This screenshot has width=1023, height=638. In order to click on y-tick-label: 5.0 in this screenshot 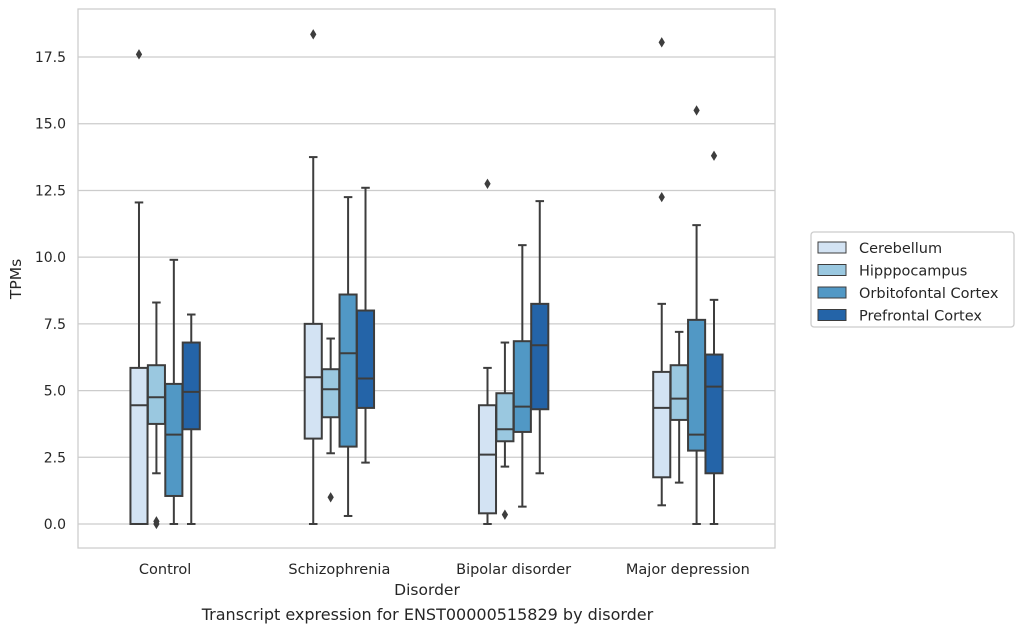, I will do `click(55, 392)`.